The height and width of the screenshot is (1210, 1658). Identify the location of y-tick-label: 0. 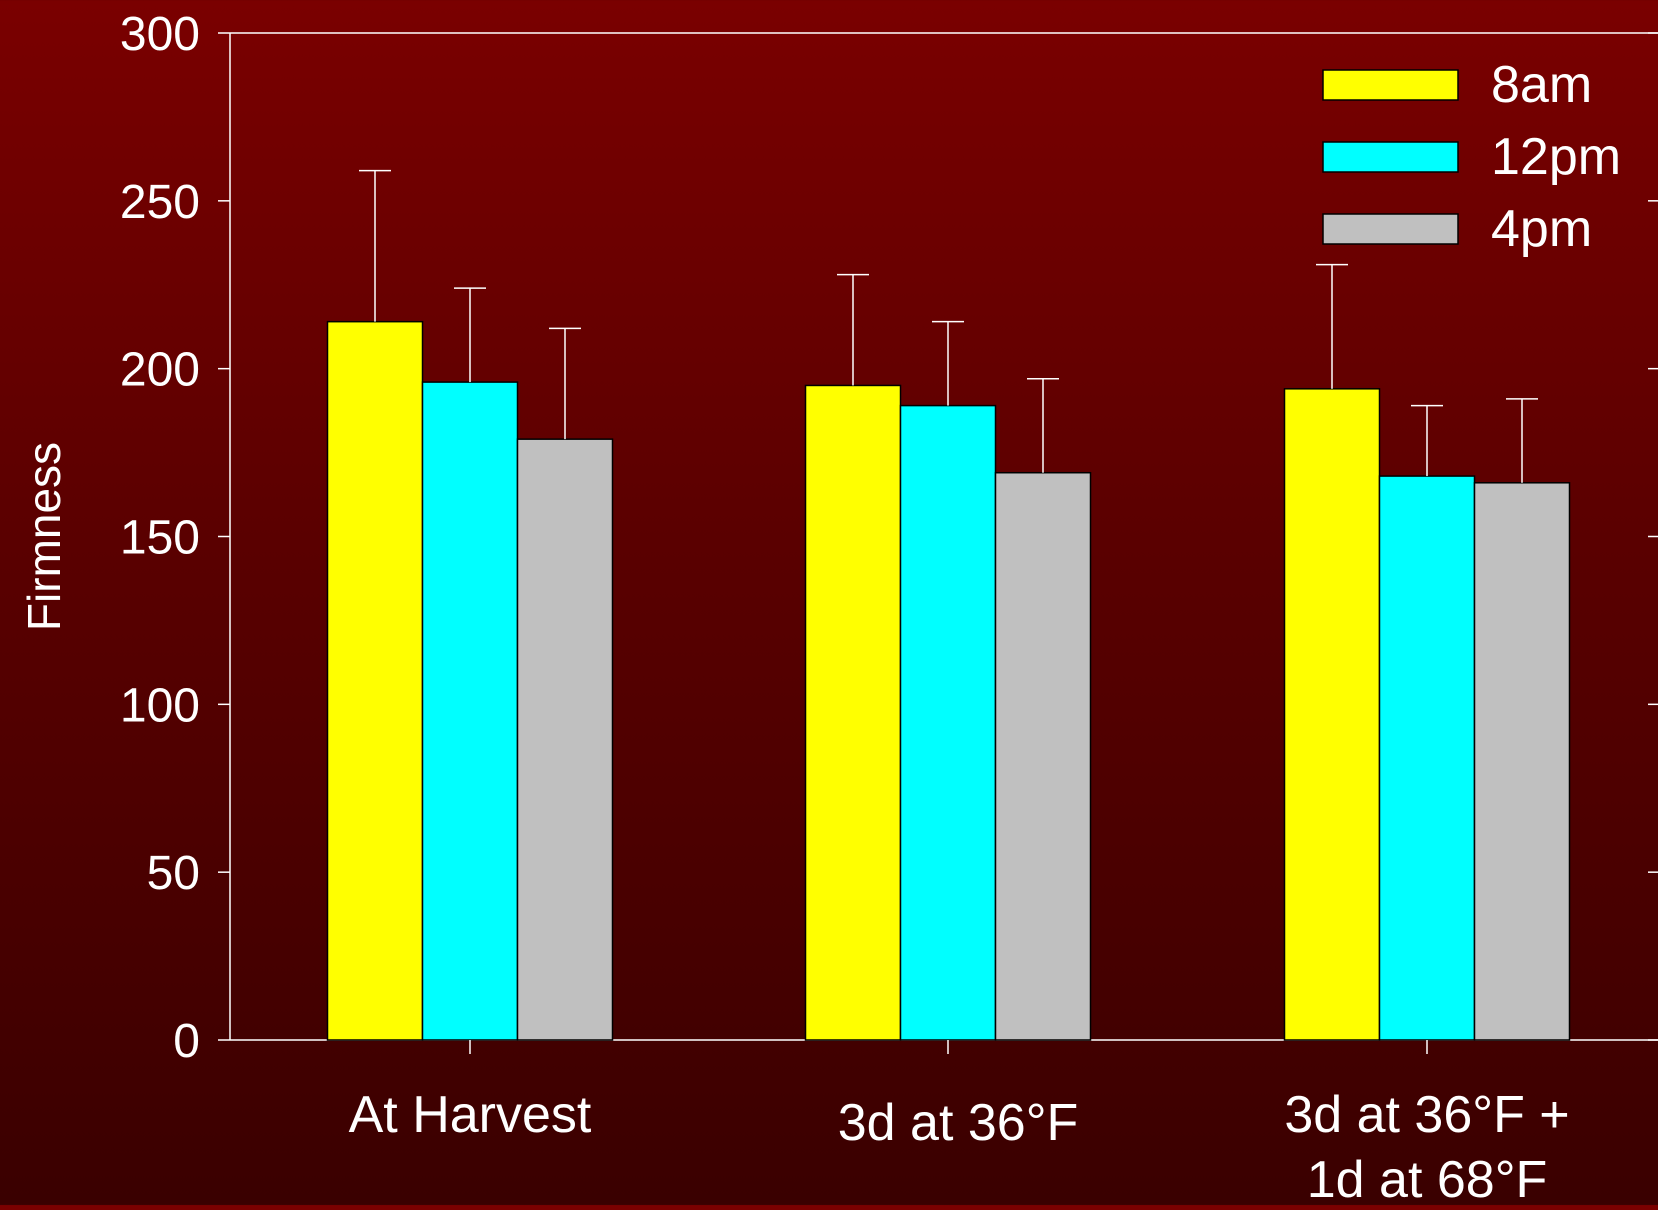
(186, 1041).